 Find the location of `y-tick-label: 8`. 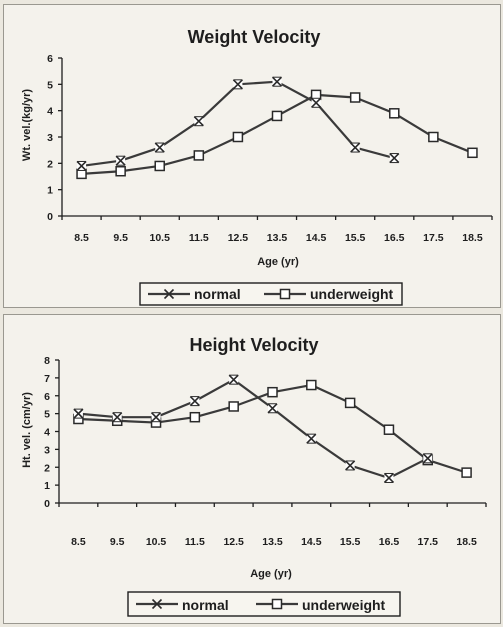

y-tick-label: 8 is located at coordinates (47, 361).